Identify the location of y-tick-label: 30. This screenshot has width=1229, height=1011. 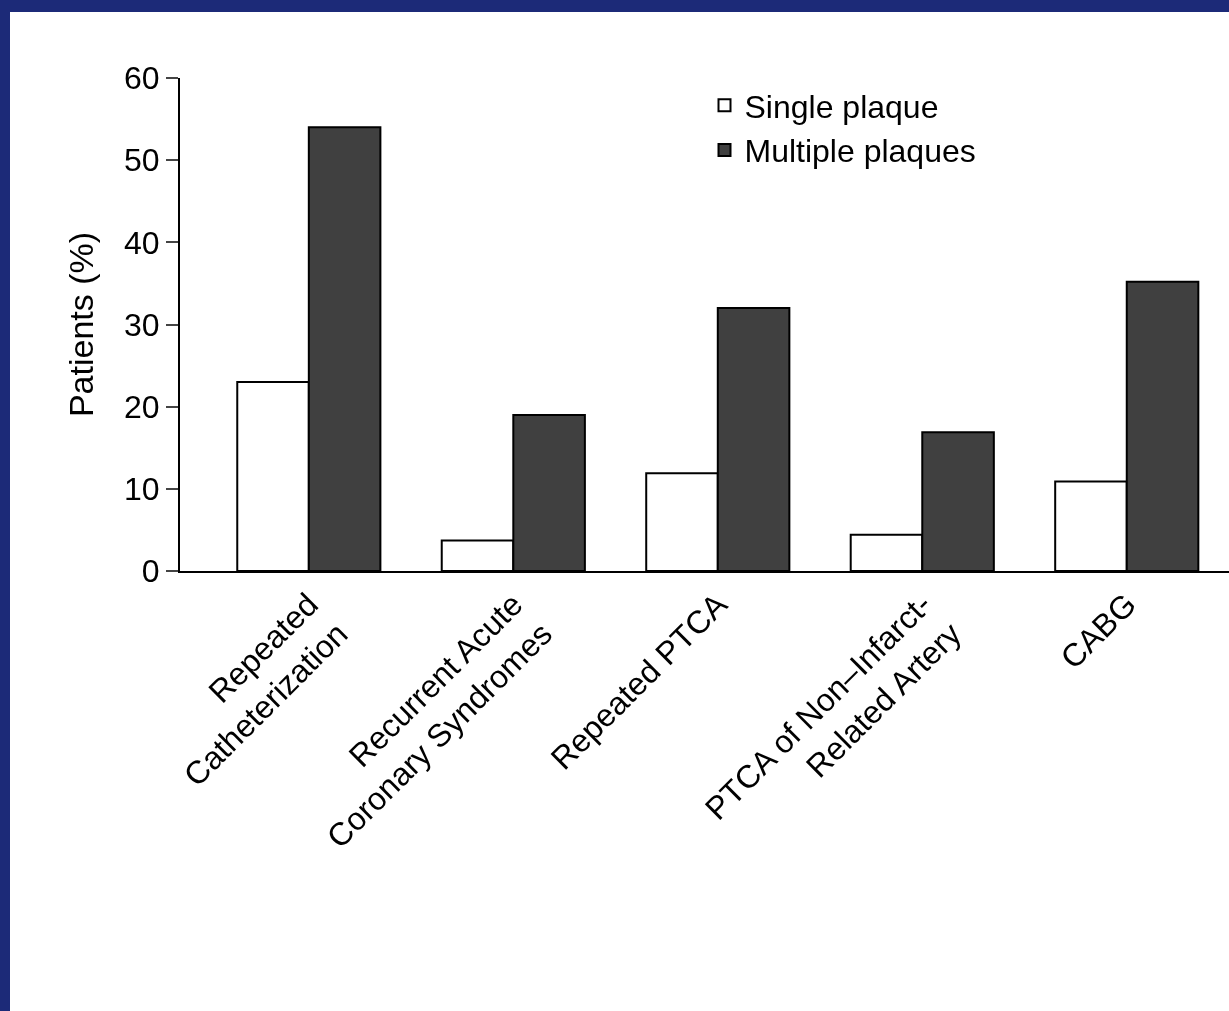
(142, 324).